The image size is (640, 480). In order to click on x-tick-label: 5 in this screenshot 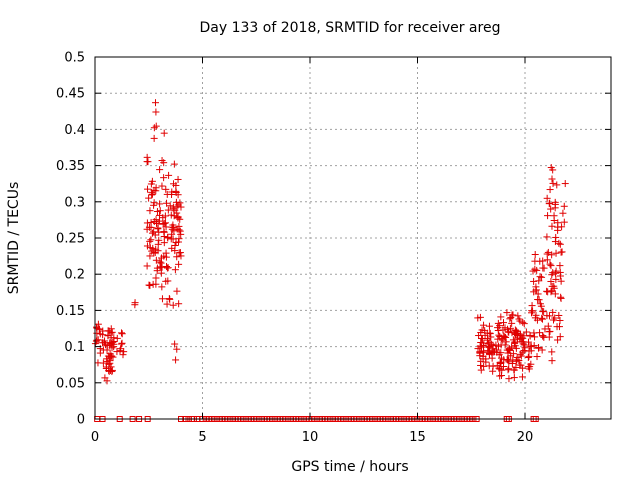, I will do `click(202, 437)`.